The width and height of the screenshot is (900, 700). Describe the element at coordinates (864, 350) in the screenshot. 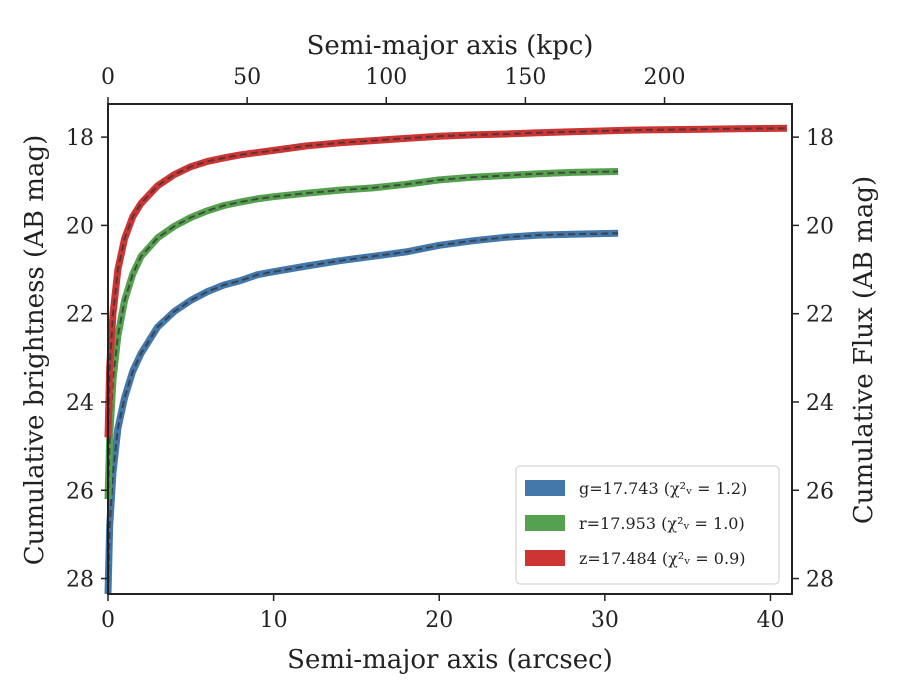

I see `y2-axis-label: Cumulative Flux (AB mag)` at that location.